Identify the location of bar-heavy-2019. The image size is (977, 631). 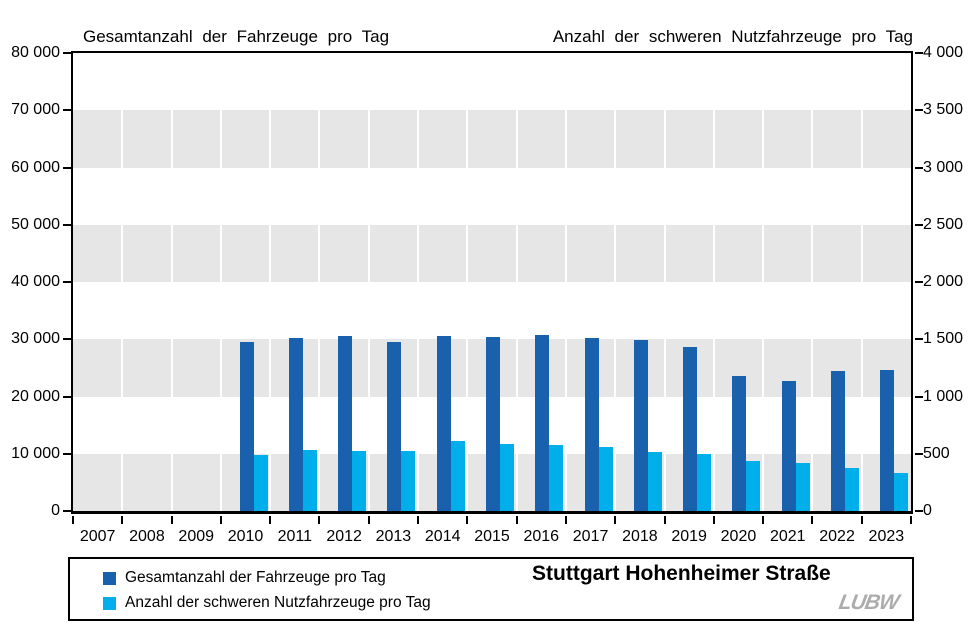
(704, 482).